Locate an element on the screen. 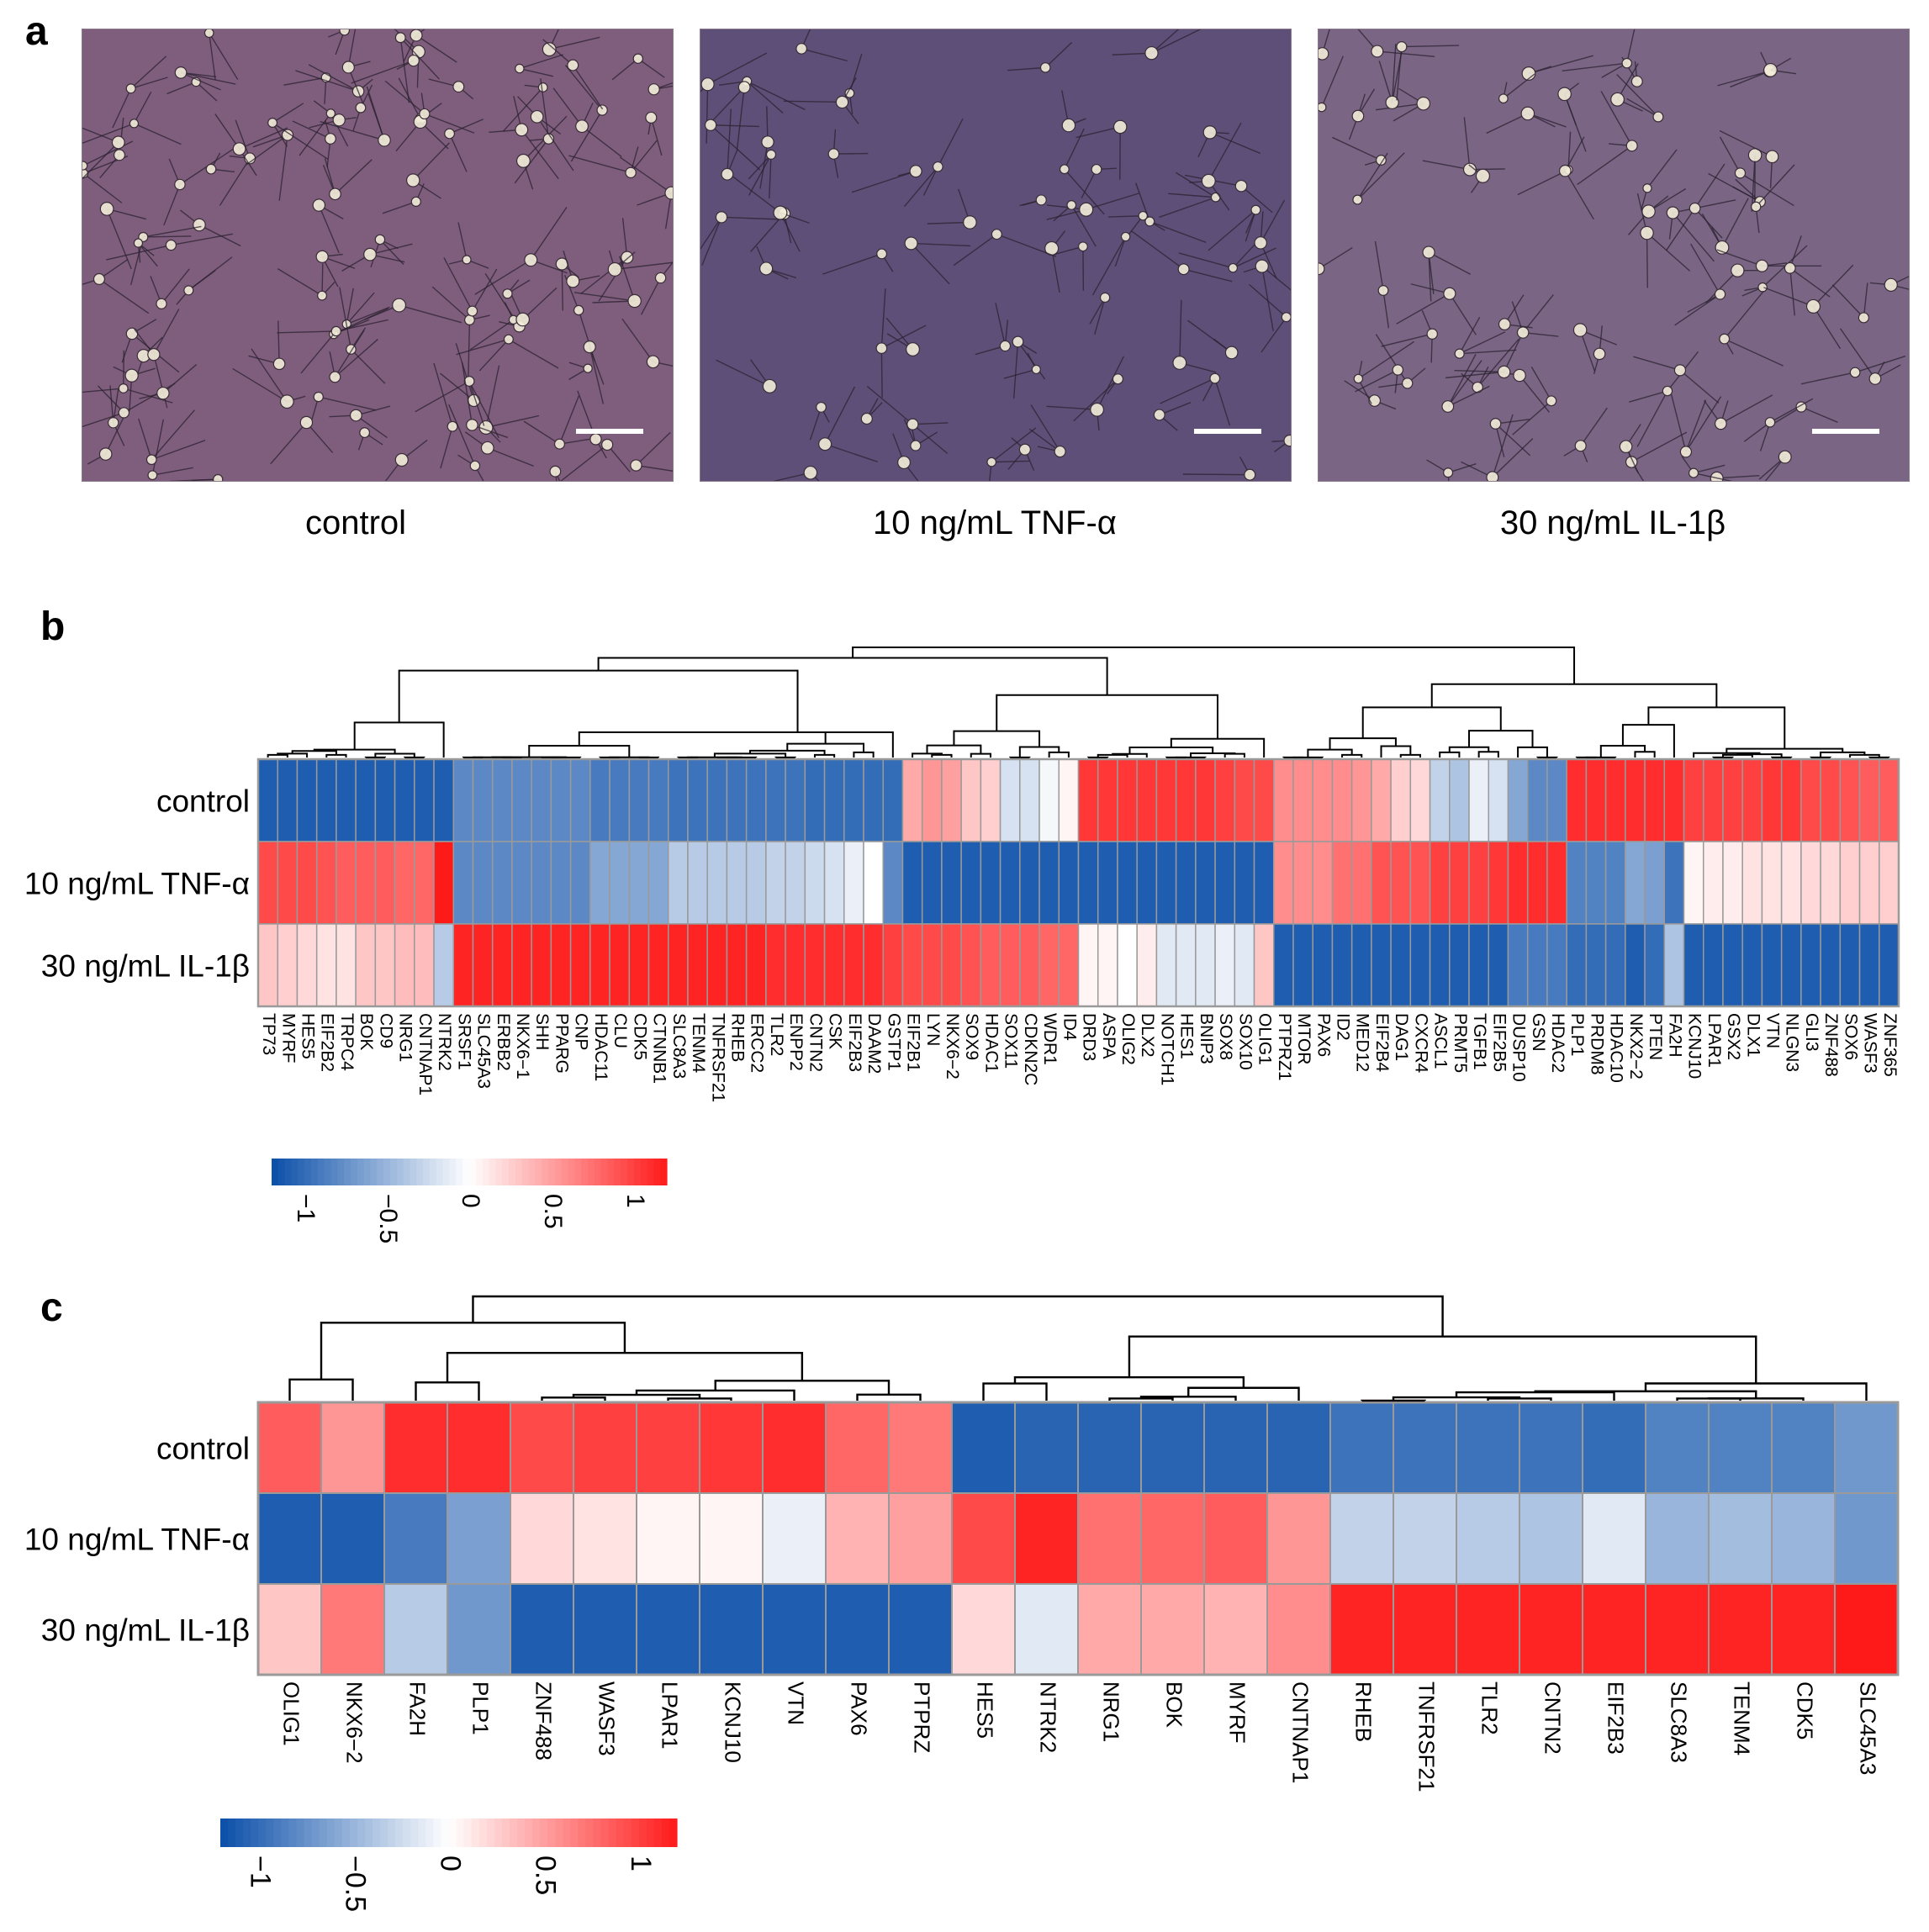  heatmap-column-label: NRG1 is located at coordinates (1111, 1711).